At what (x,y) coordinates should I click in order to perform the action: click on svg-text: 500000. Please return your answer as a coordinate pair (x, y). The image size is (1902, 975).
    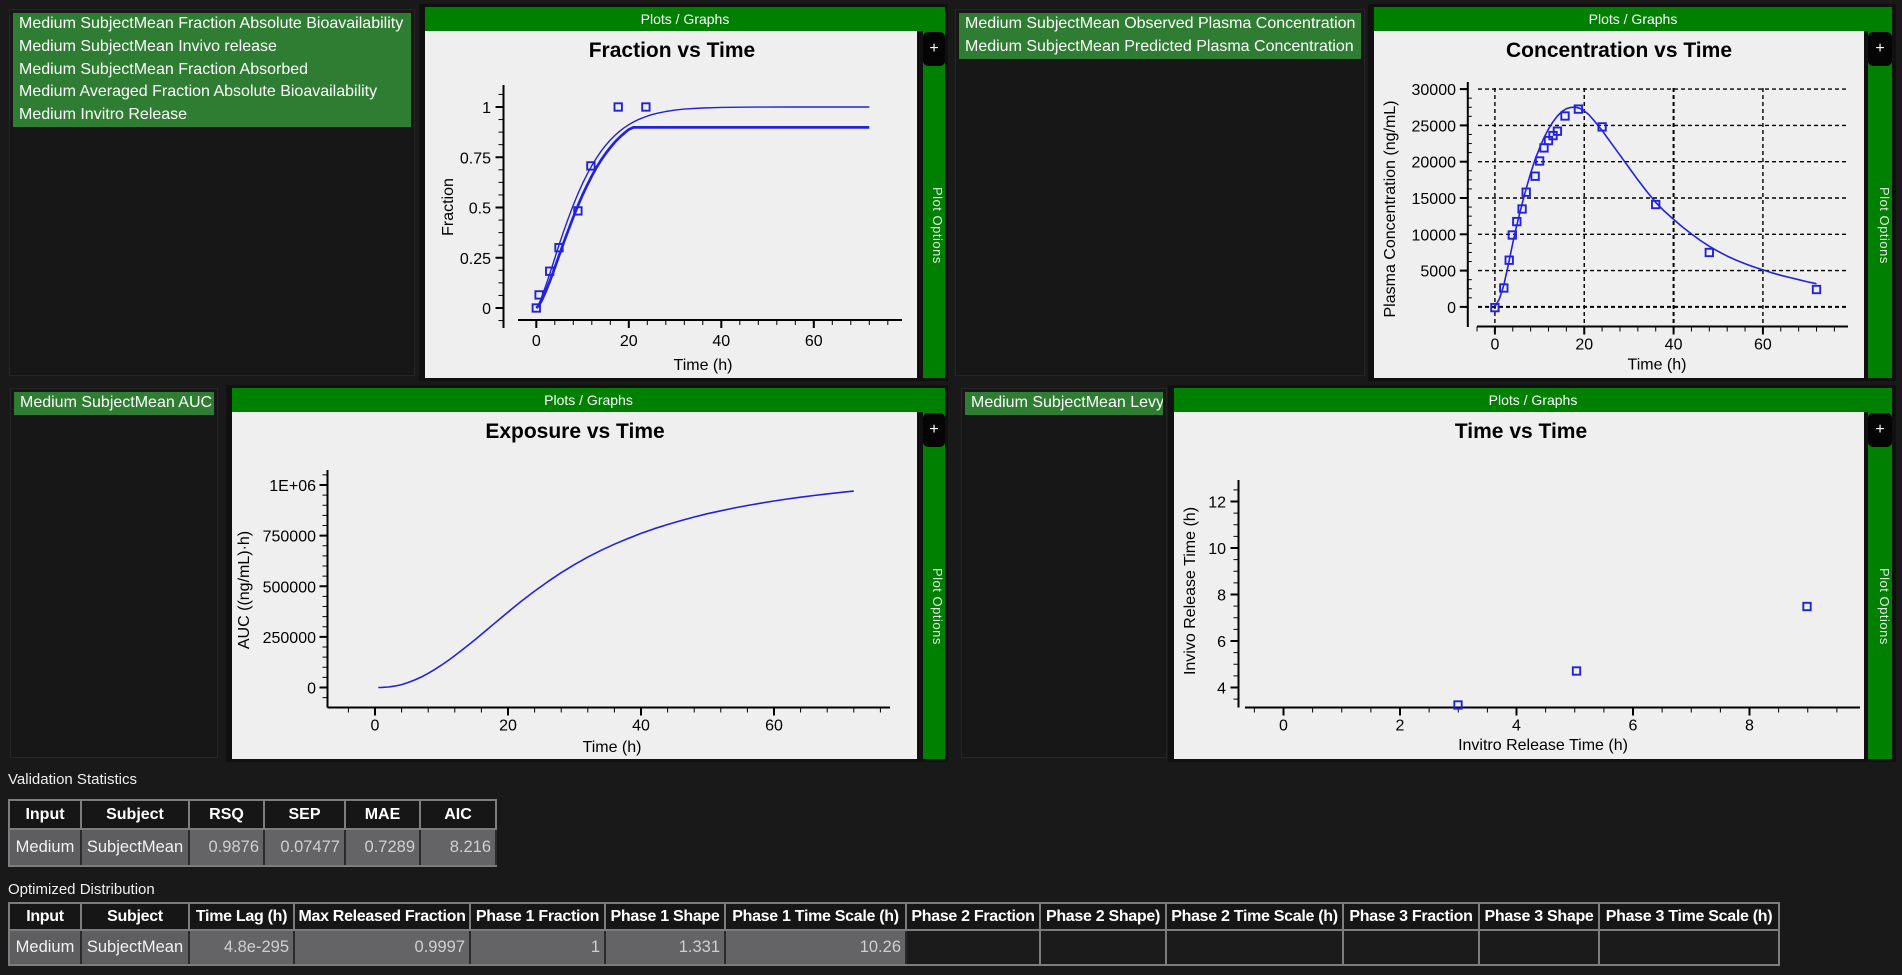
    Looking at the image, I should click on (289, 587).